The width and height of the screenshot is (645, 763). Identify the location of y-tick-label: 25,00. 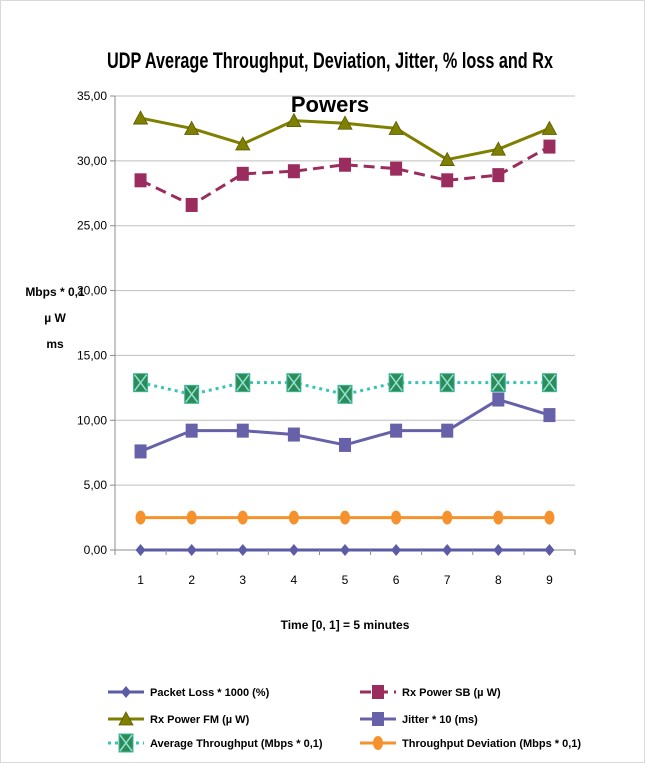
(92, 226).